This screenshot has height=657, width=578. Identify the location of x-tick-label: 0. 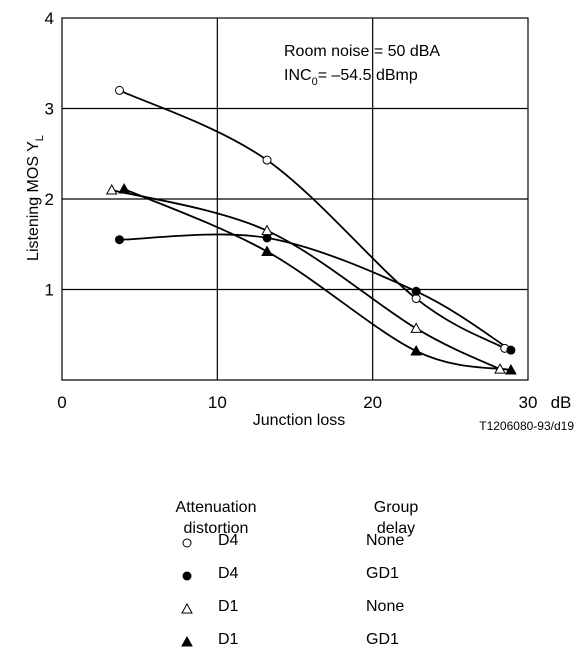
(61, 402).